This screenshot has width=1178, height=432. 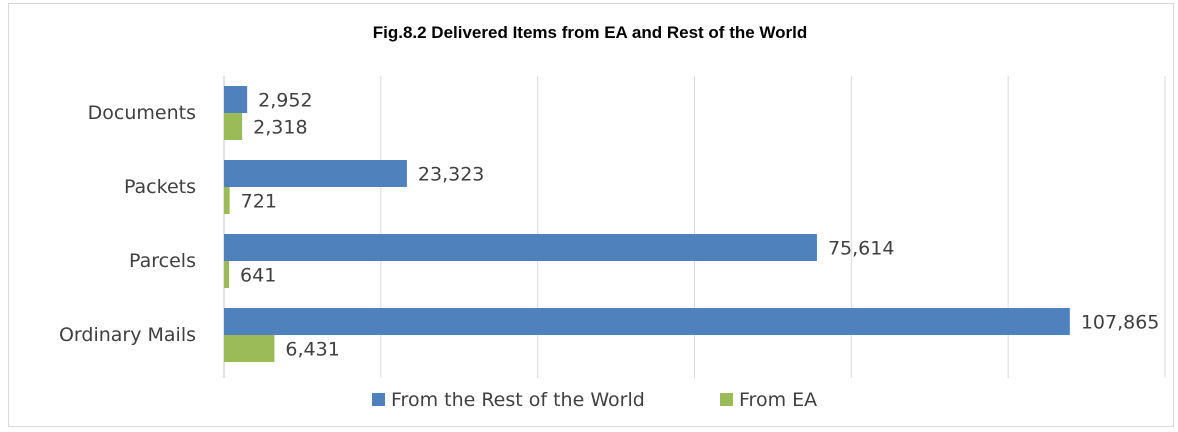 What do you see at coordinates (451, 175) in the screenshot?
I see `data-label: 23,323` at bounding box center [451, 175].